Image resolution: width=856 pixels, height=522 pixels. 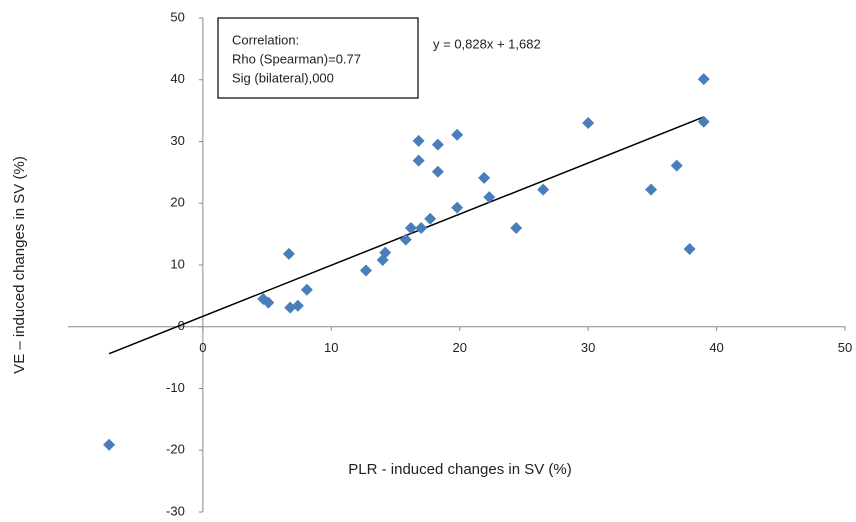 What do you see at coordinates (177, 78) in the screenshot?
I see `y-tick-label: 40` at bounding box center [177, 78].